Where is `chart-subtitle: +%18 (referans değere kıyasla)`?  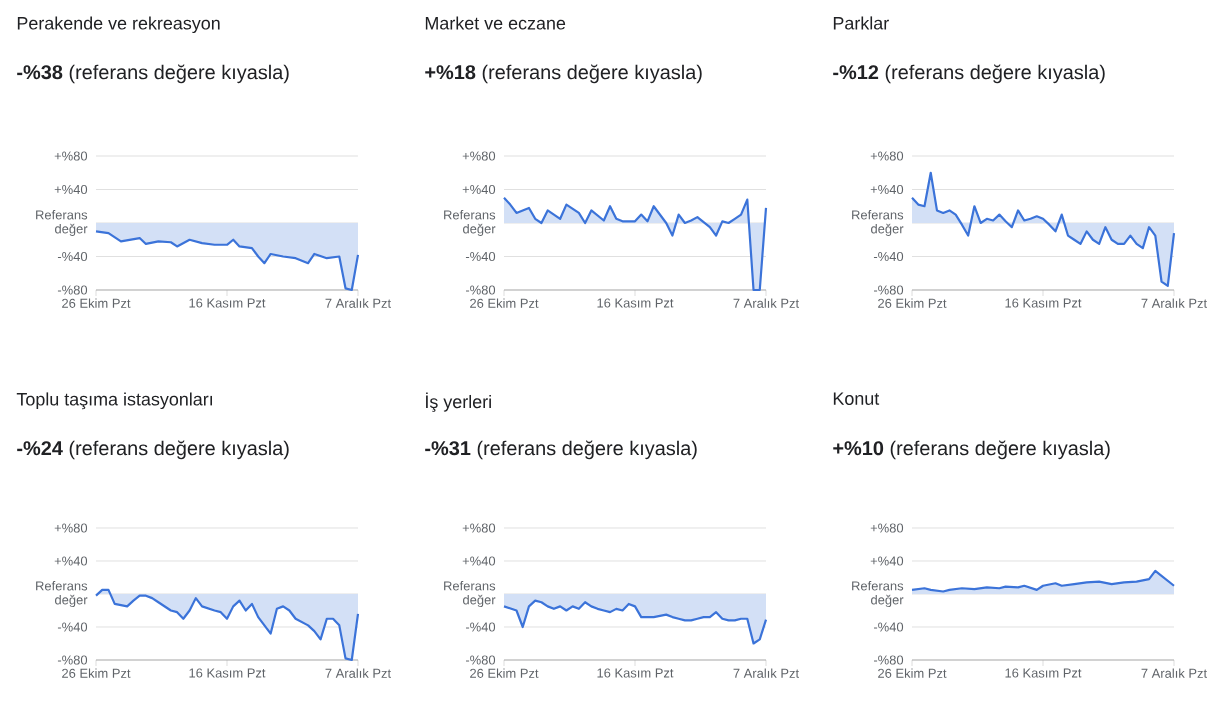
chart-subtitle: +%18 (referans değere kıyasla) is located at coordinates (563, 74).